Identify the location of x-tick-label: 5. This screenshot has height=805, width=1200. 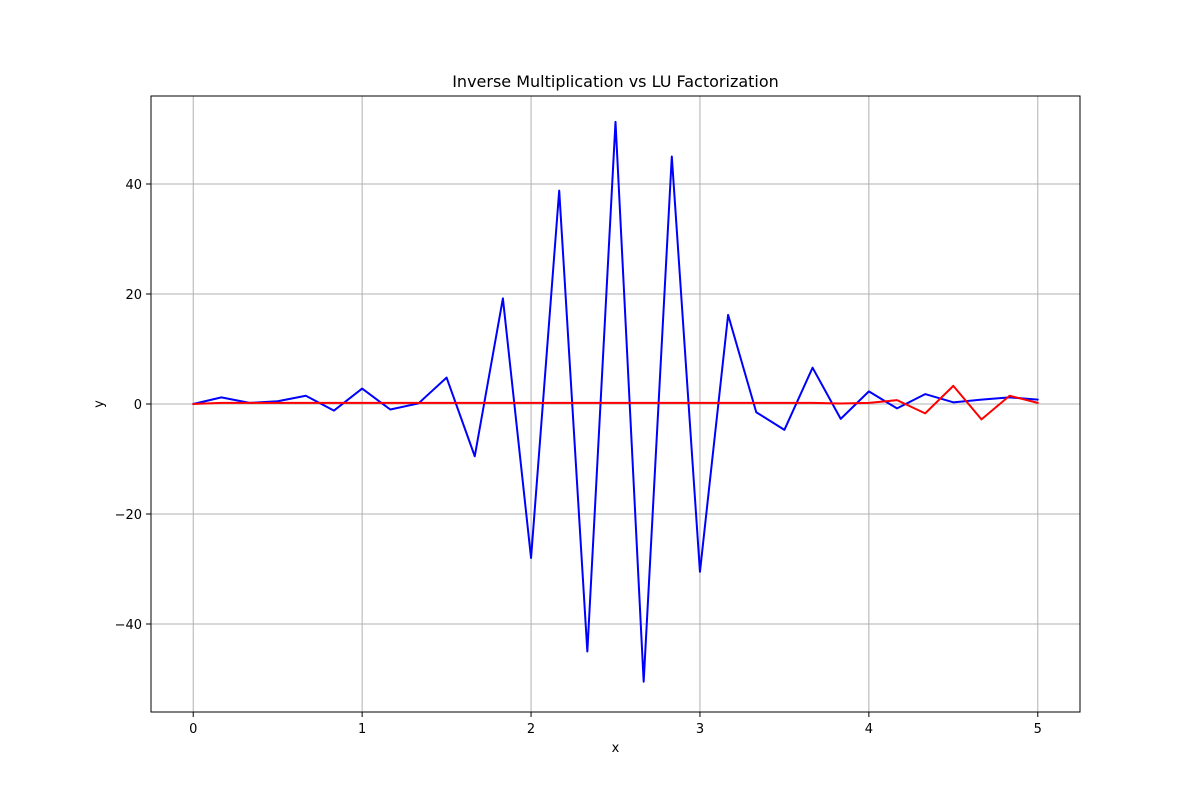
(1038, 729).